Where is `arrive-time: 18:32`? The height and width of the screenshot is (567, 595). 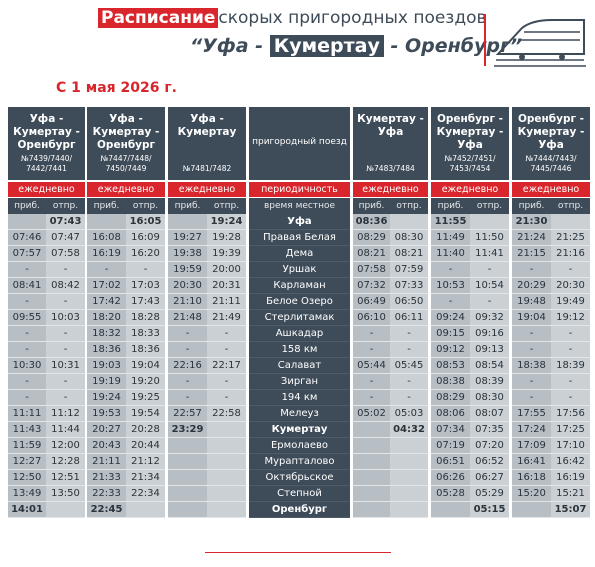 arrive-time: 18:32 is located at coordinates (106, 334).